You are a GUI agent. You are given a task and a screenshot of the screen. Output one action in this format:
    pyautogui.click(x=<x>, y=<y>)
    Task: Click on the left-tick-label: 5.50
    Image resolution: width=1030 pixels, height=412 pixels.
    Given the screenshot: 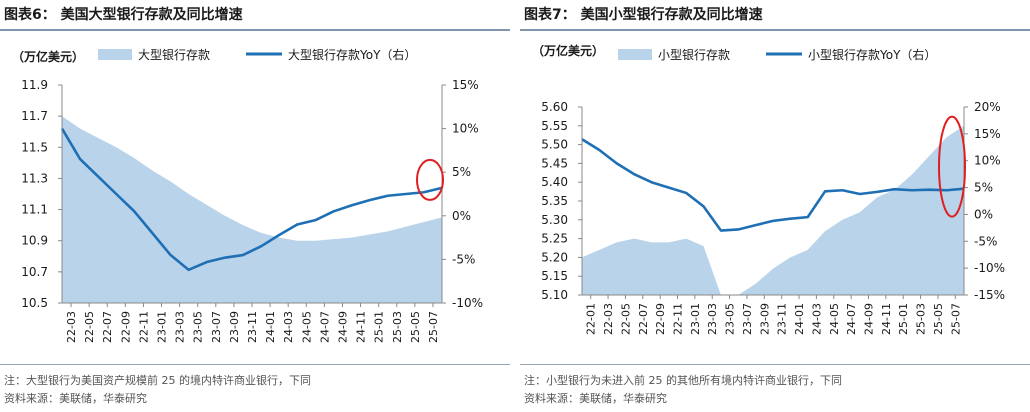 What is the action you would take?
    pyautogui.click(x=554, y=145)
    